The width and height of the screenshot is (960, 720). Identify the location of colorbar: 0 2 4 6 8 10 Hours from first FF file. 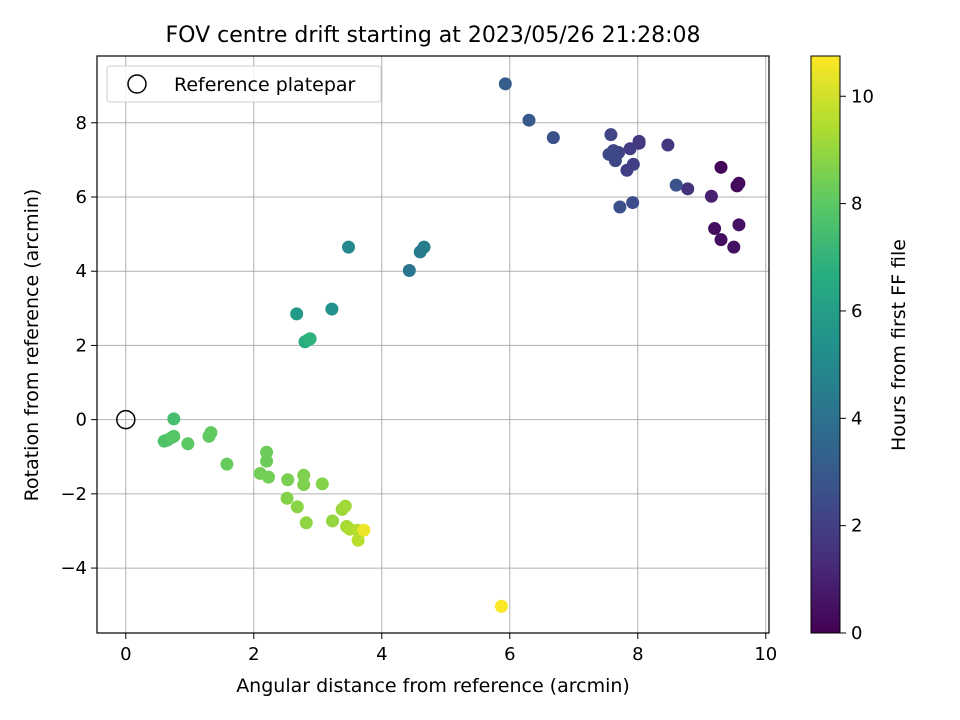
(860, 349).